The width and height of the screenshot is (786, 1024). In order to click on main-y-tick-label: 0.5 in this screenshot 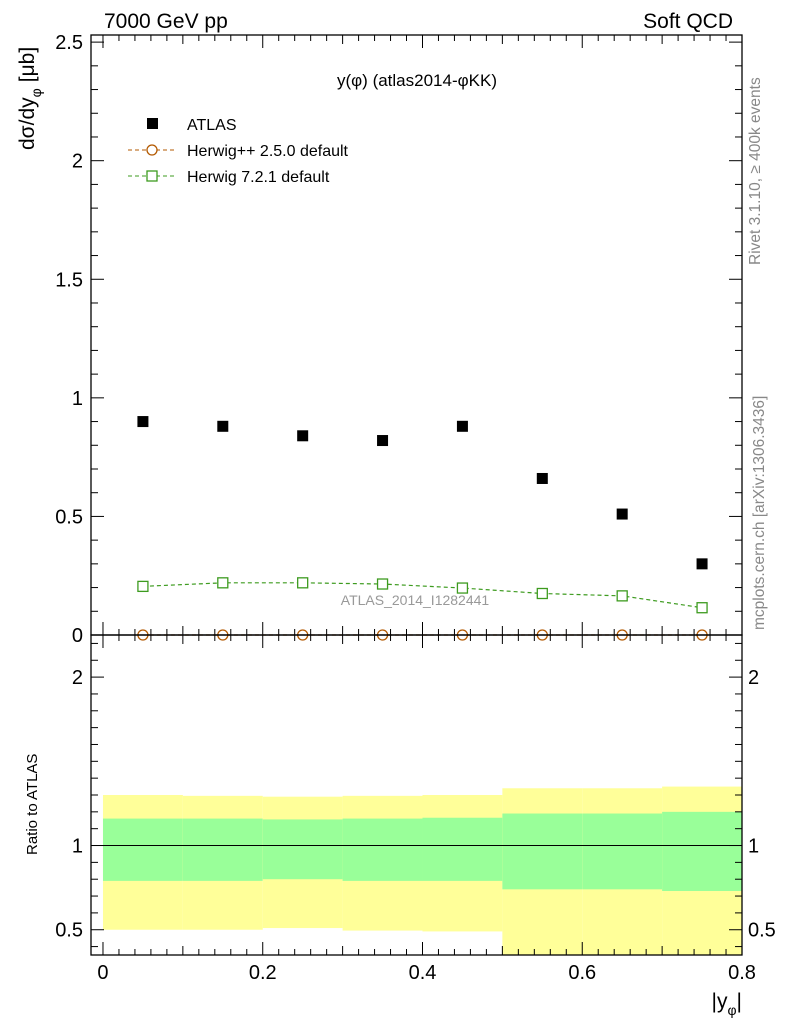, I will do `click(69, 517)`.